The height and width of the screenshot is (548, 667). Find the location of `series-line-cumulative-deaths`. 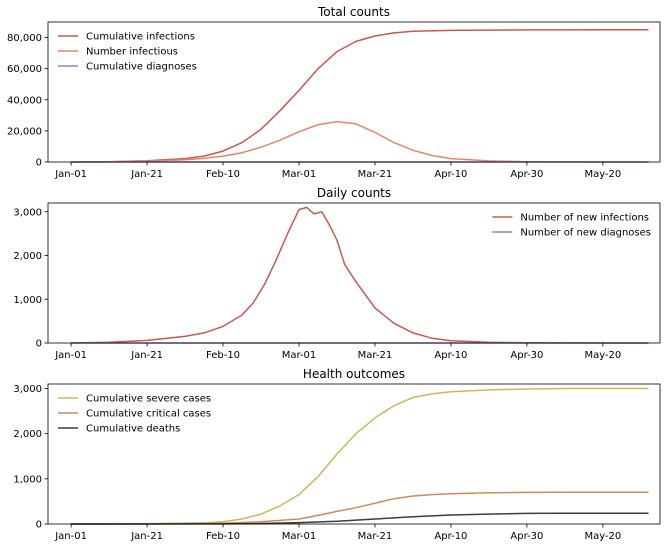

series-line-cumulative-deaths is located at coordinates (360, 518).